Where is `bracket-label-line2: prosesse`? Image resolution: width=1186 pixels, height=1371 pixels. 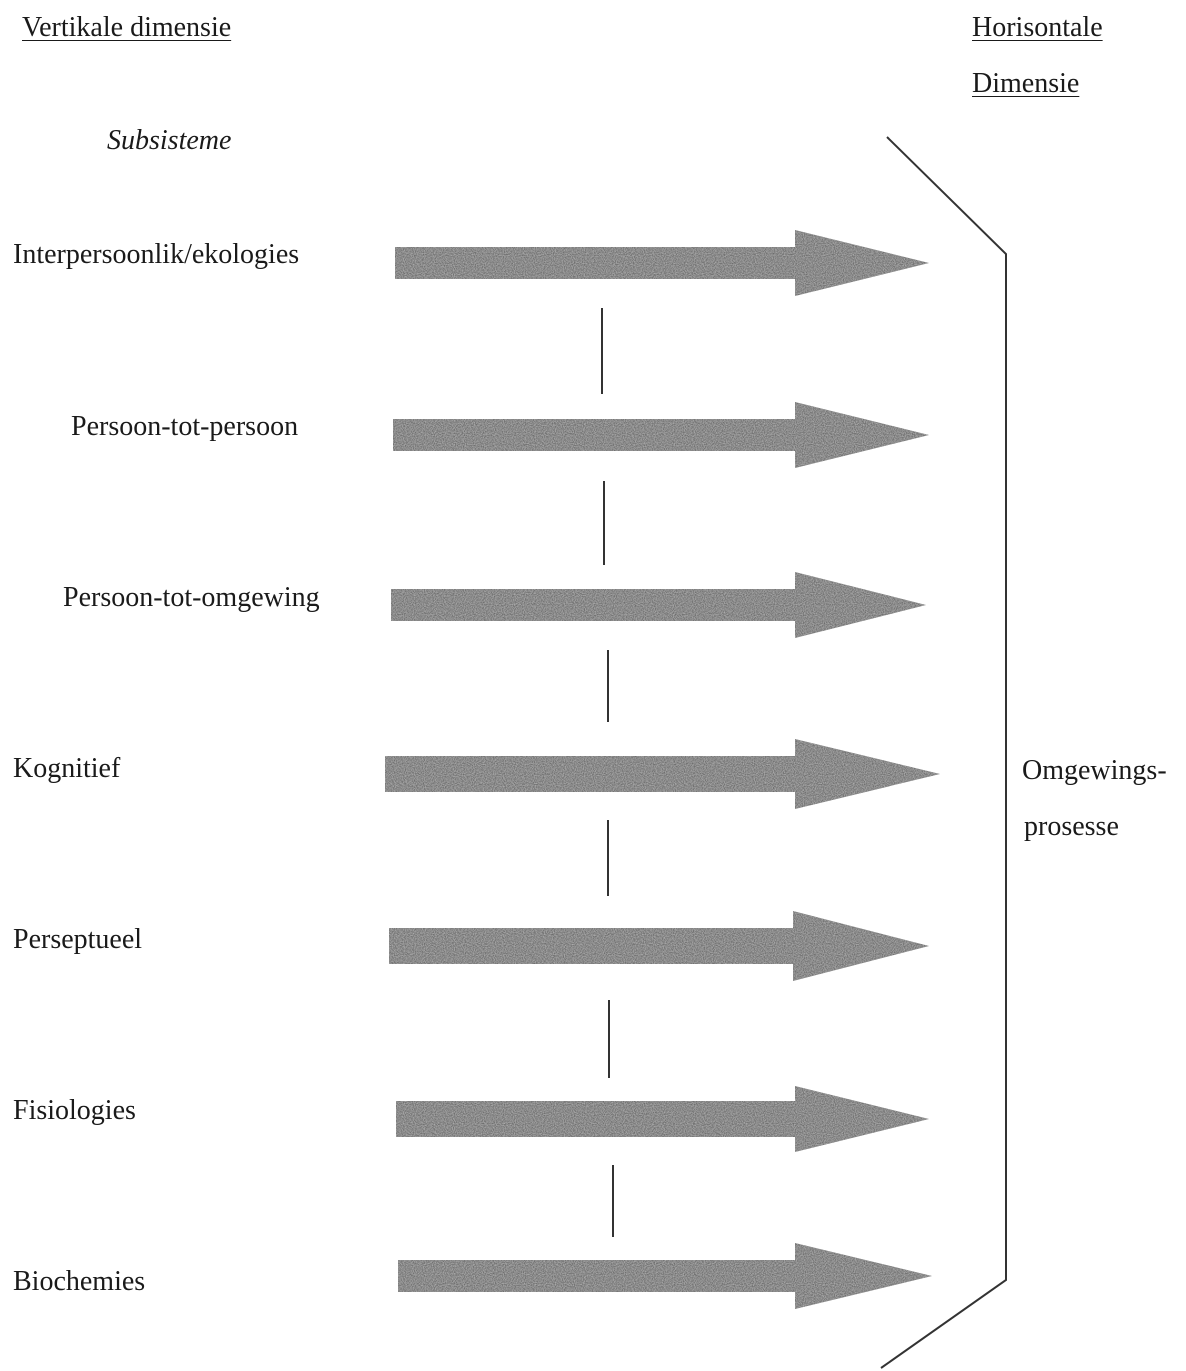
bracket-label-line2: prosesse is located at coordinates (1071, 826).